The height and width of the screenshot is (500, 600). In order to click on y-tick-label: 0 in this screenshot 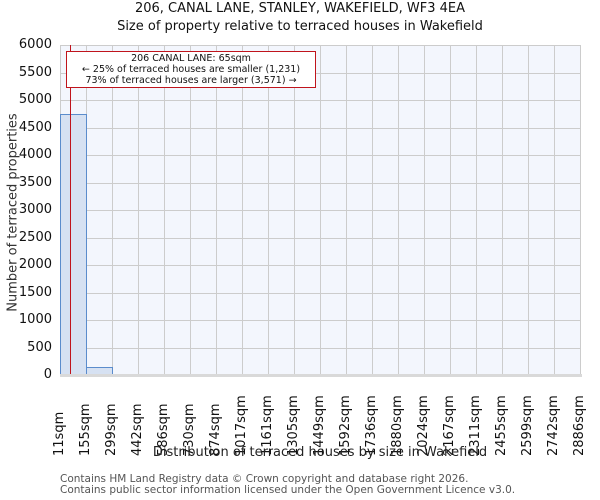, I will do `click(47, 374)`.